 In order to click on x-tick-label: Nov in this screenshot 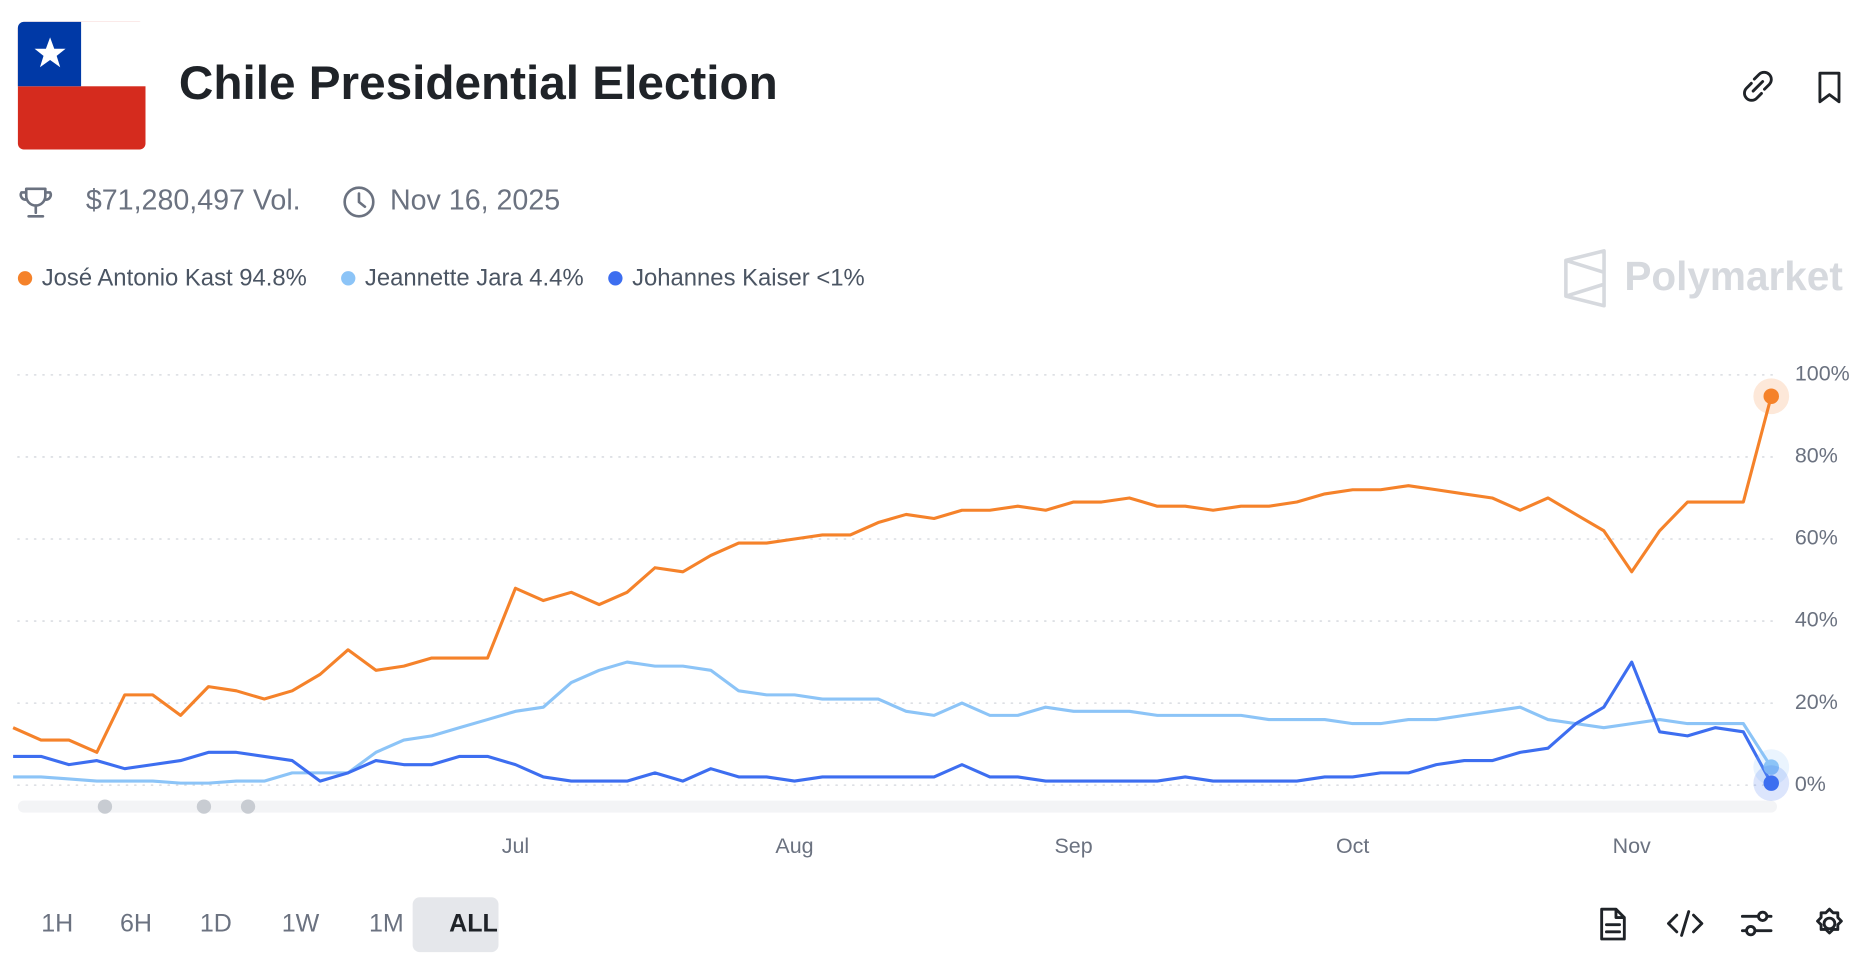, I will do `click(1632, 846)`.